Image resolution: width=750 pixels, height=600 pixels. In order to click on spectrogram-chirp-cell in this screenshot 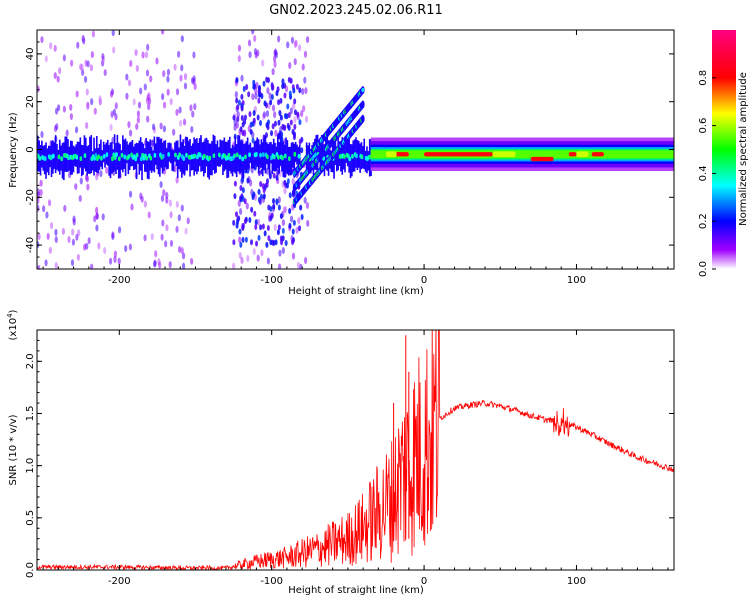, I will do `click(363, 118)`.